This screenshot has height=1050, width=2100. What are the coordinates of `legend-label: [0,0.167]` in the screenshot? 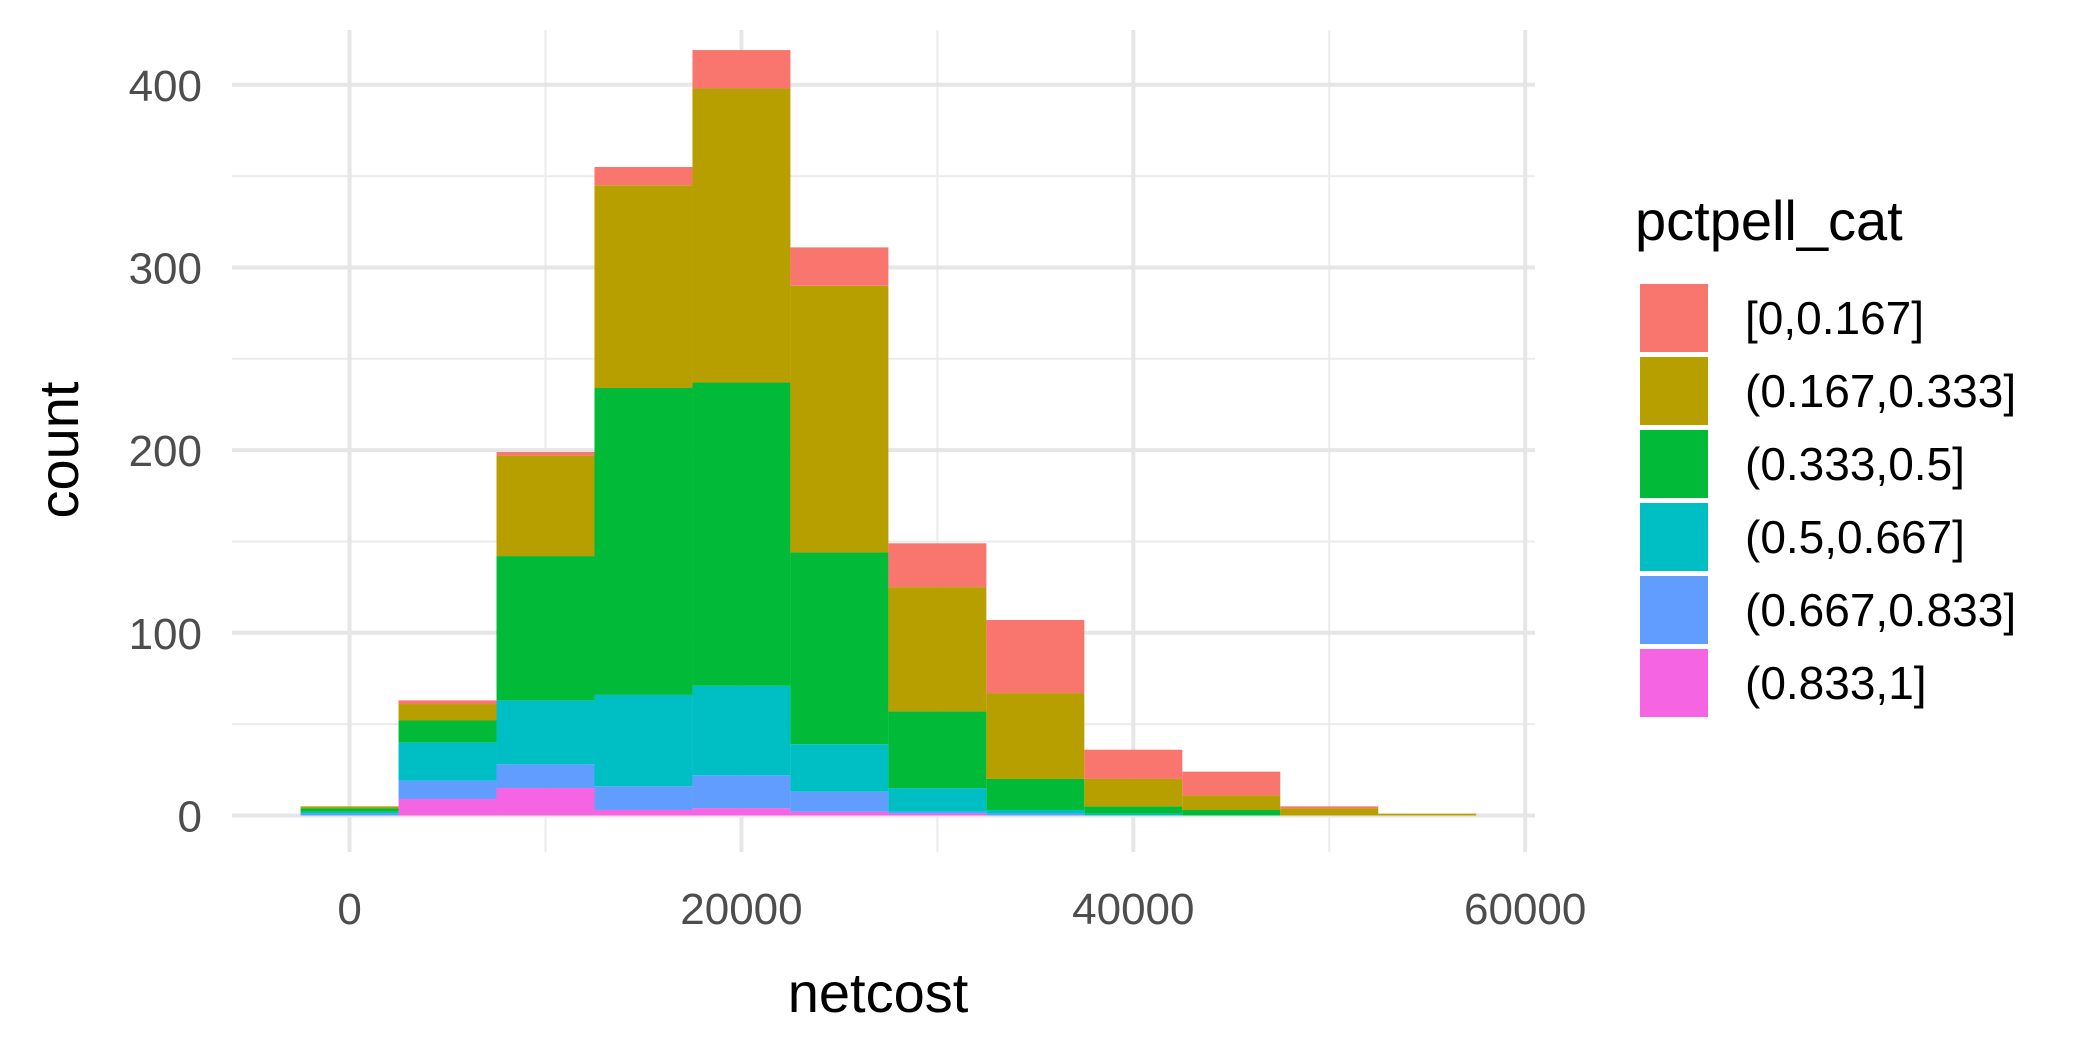 It's located at (1834, 318).